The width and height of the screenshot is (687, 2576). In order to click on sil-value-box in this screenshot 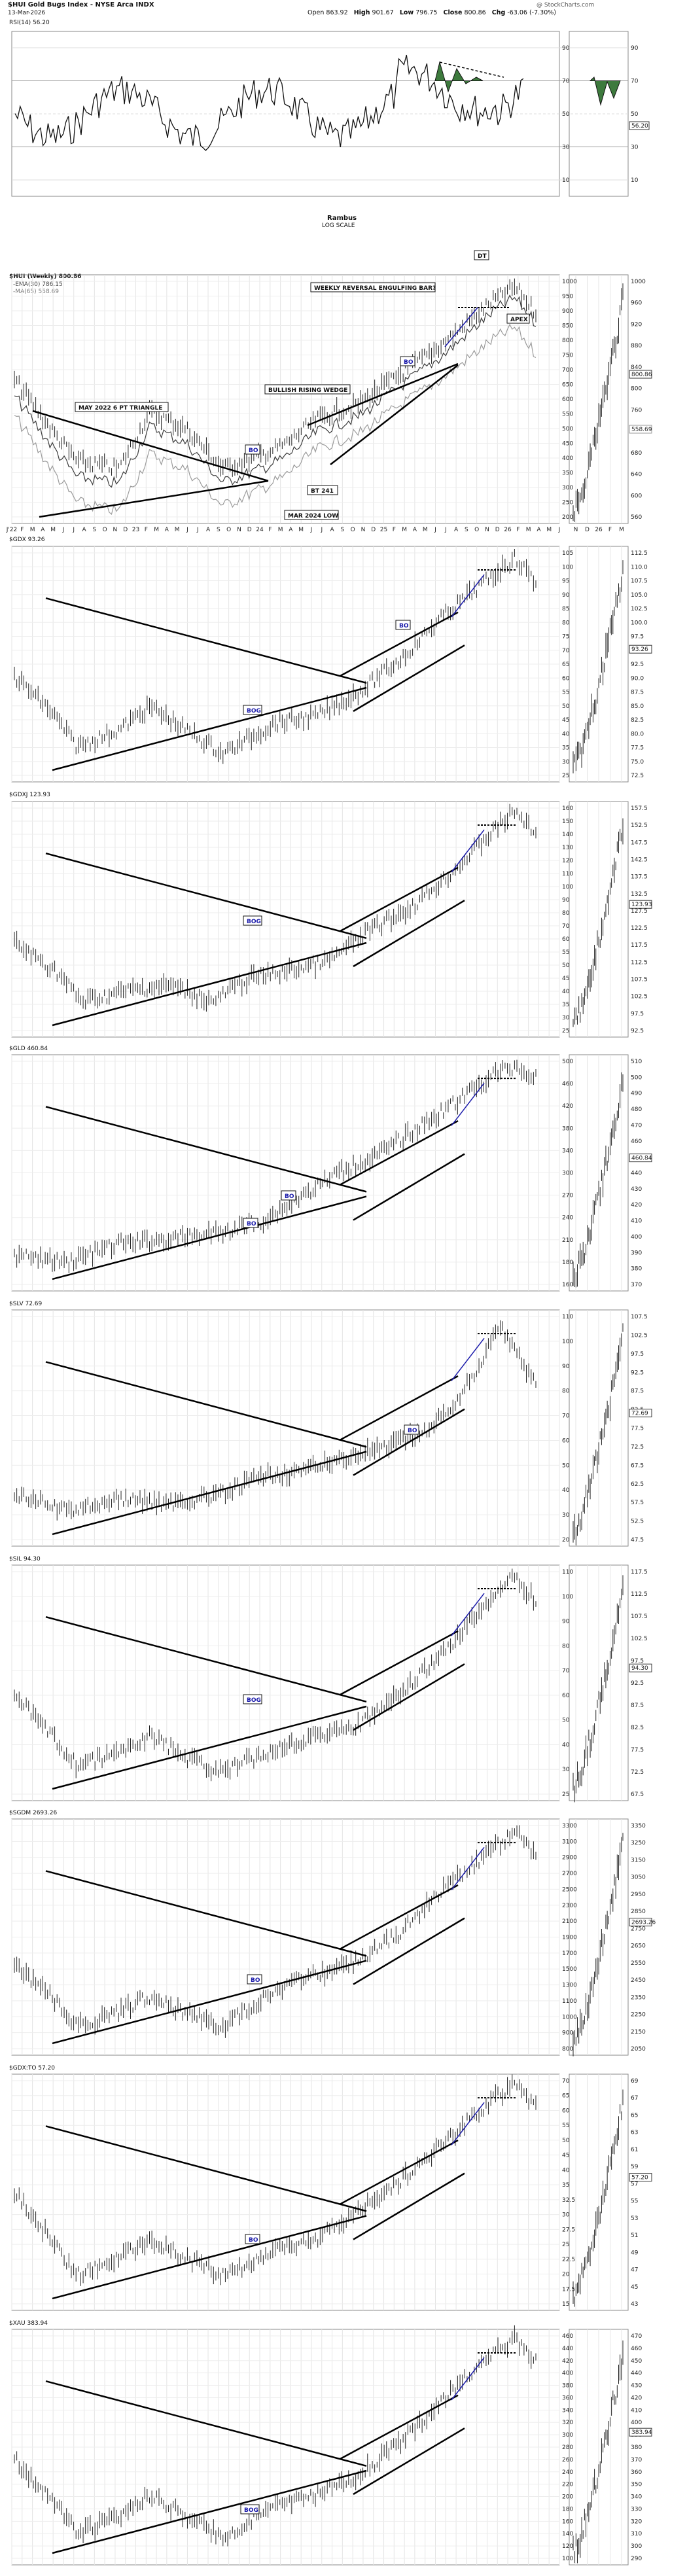, I will do `click(640, 1668)`.